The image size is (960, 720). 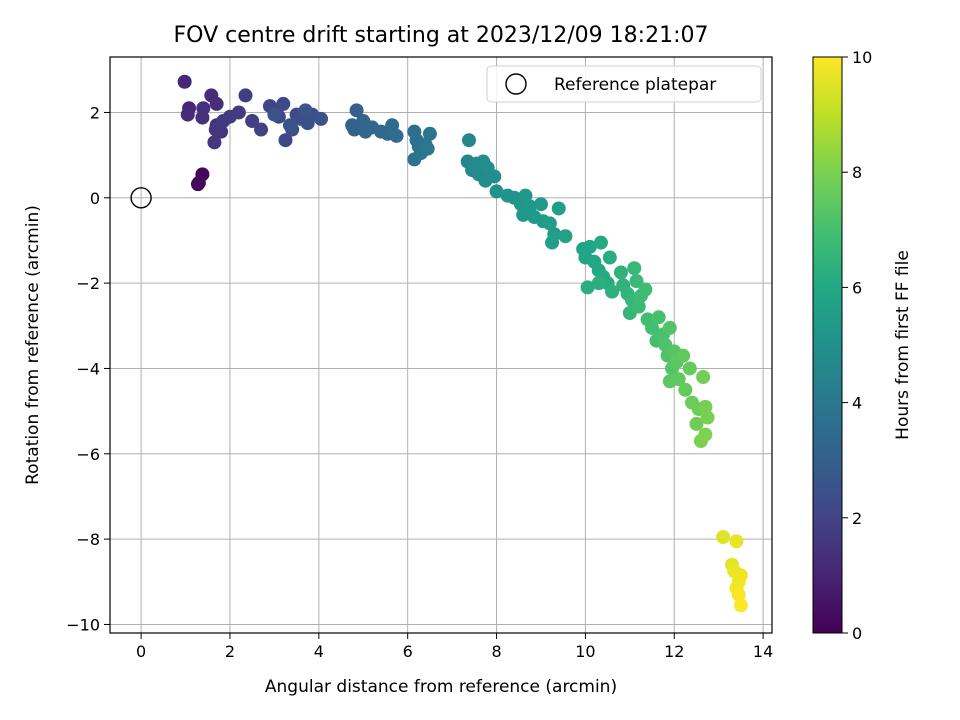 What do you see at coordinates (95, 112) in the screenshot?
I see `y-tick-label: 2` at bounding box center [95, 112].